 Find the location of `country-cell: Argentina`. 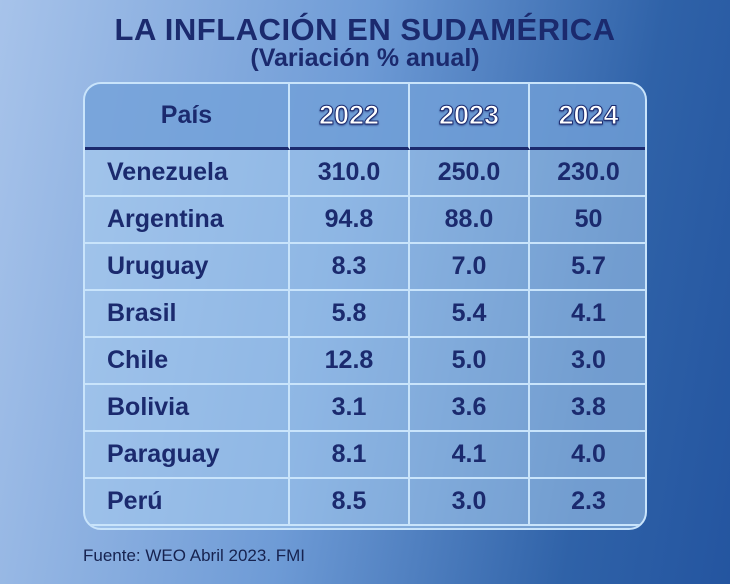

country-cell: Argentina is located at coordinates (187, 220).